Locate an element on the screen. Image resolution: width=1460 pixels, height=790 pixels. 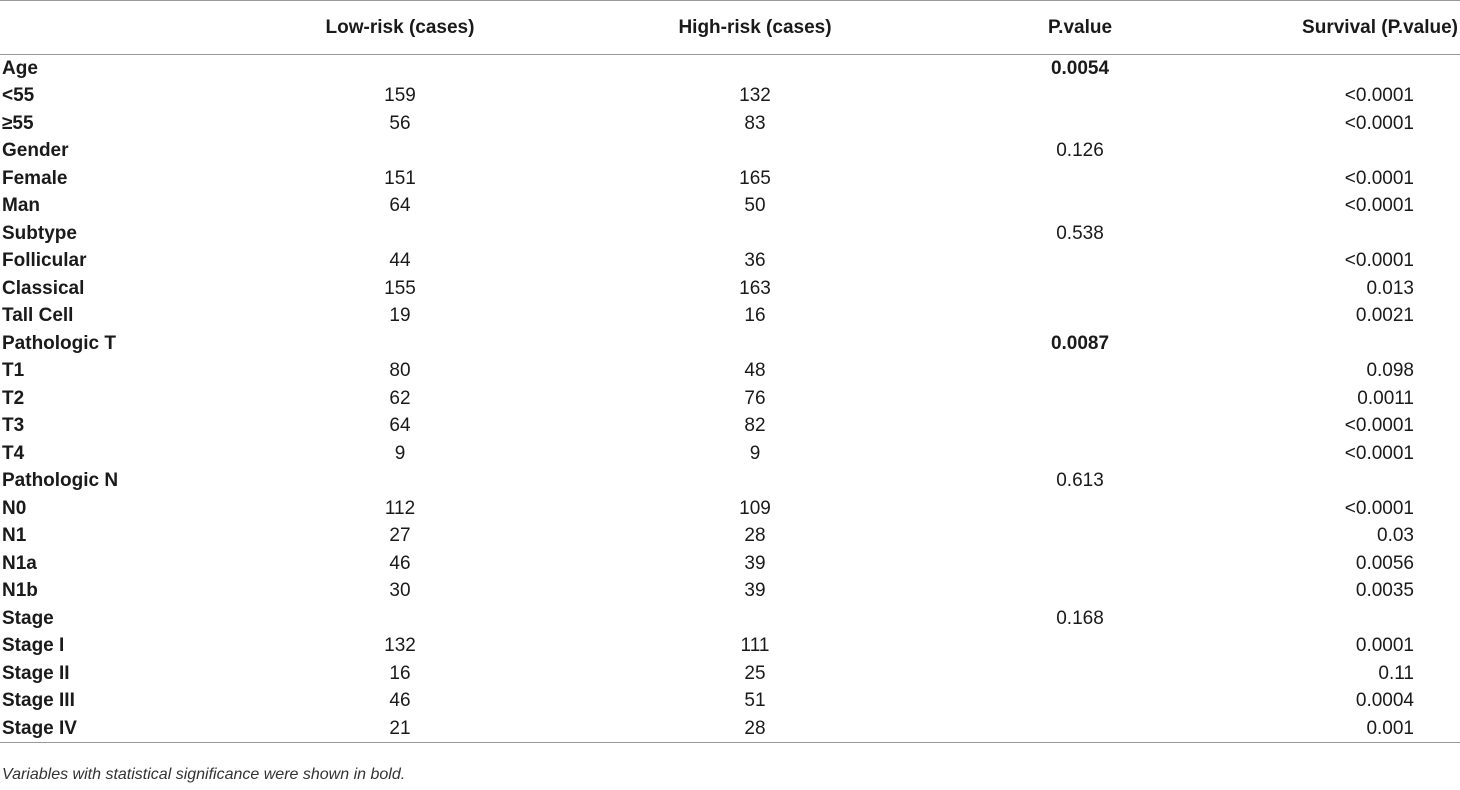
header-high-risk: High-risk (cases) is located at coordinates (755, 27).